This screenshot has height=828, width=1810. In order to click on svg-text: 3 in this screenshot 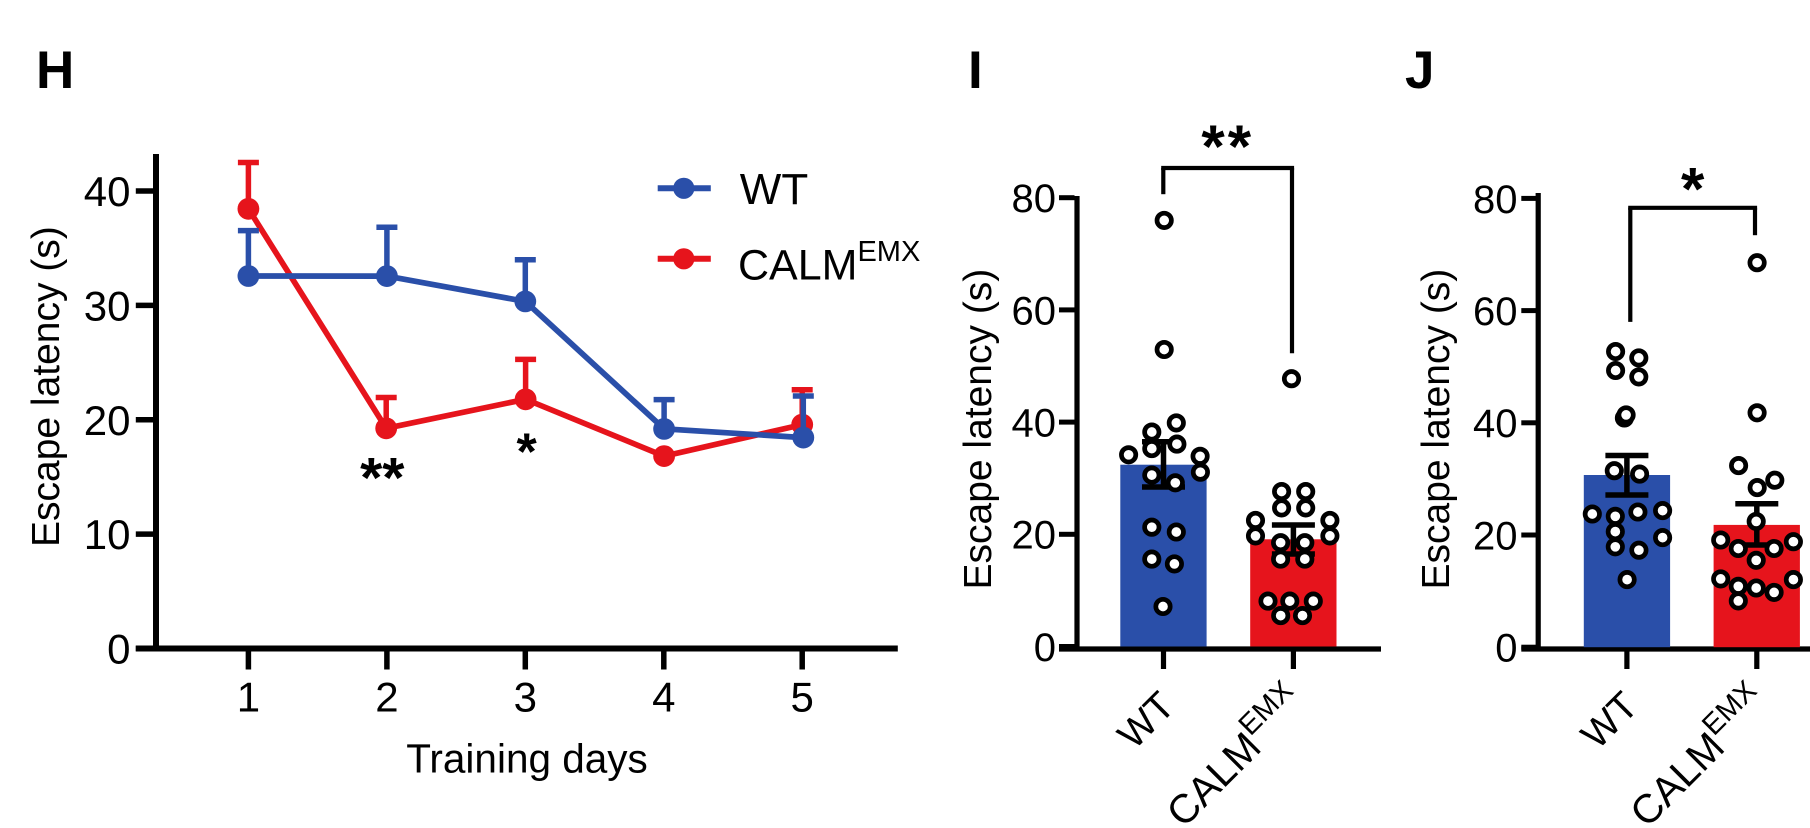, I will do `click(525, 697)`.